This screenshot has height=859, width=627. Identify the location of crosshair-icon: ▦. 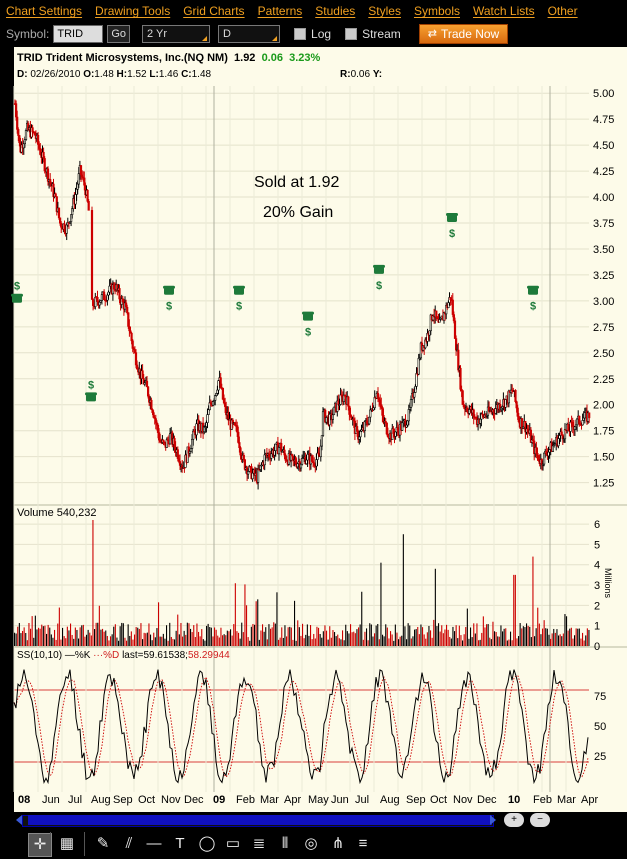
(67, 843).